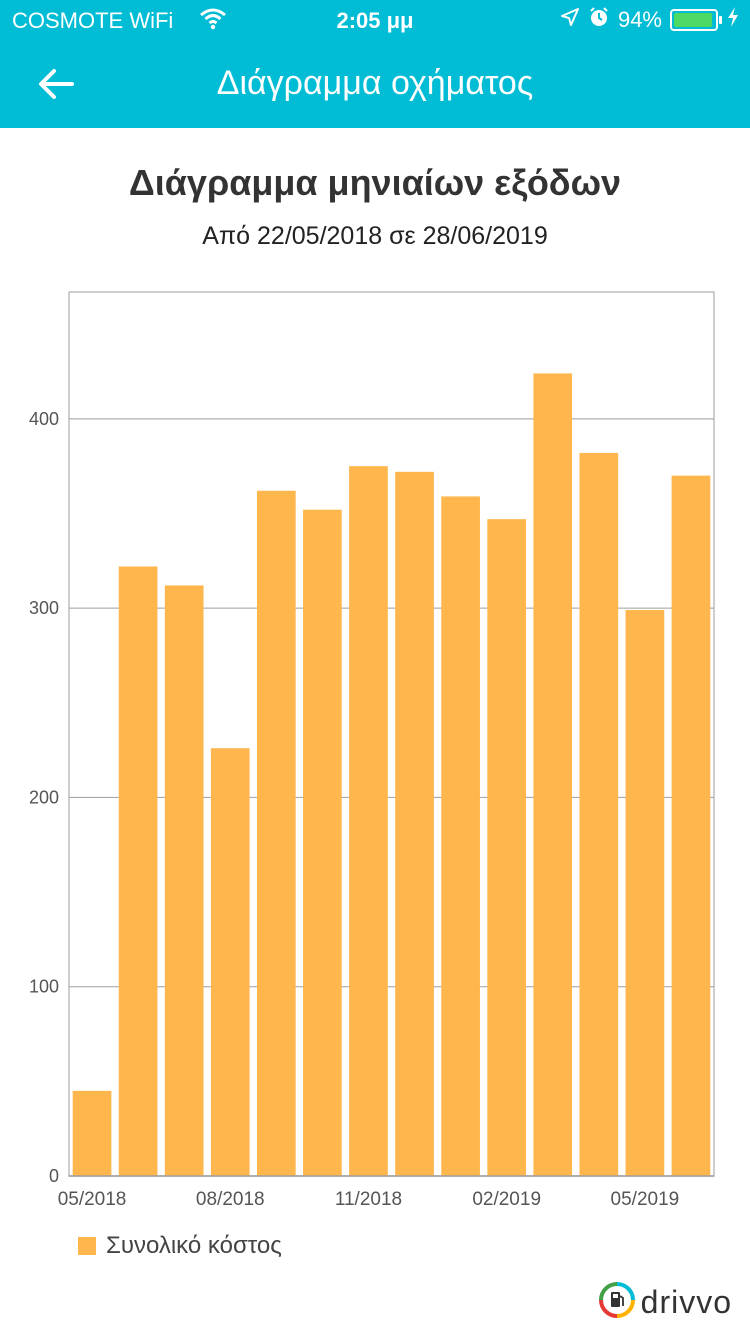 The width and height of the screenshot is (750, 1334). I want to click on battery-icon, so click(696, 20).